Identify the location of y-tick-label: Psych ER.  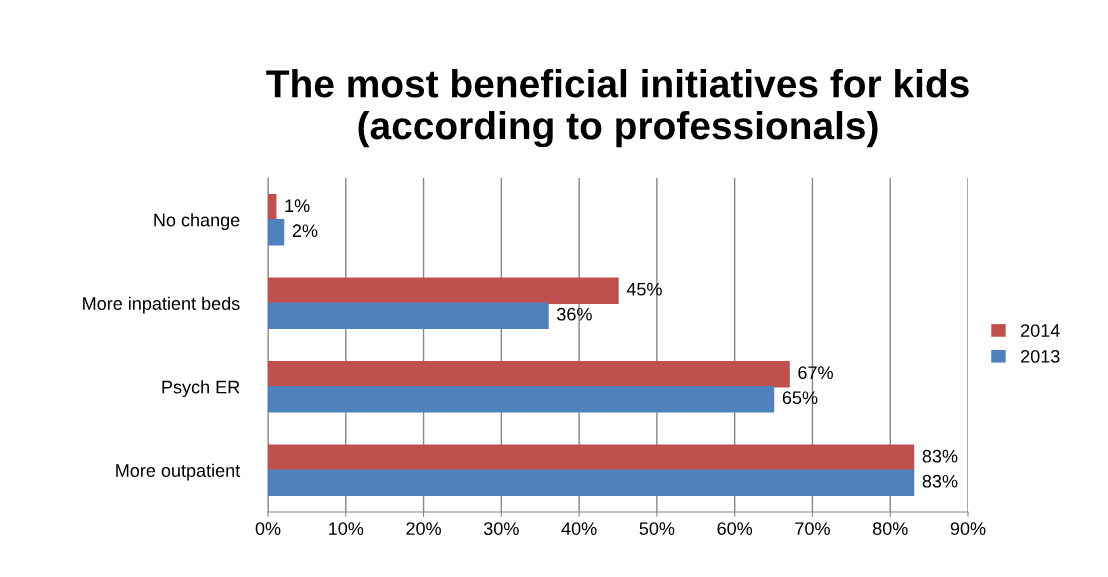
(201, 389).